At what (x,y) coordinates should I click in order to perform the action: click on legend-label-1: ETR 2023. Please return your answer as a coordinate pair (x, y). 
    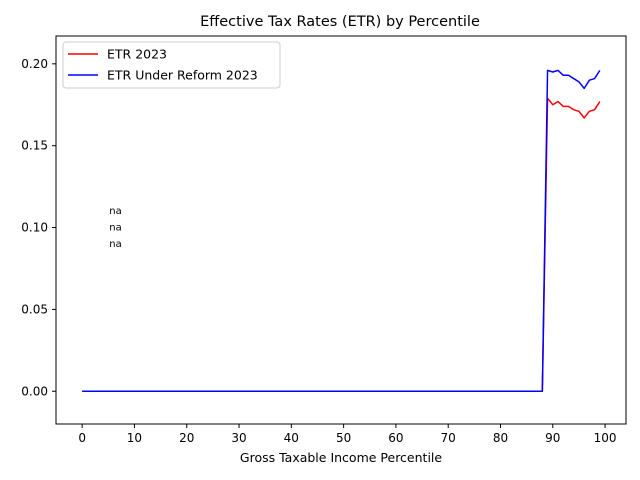
    Looking at the image, I should click on (137, 54).